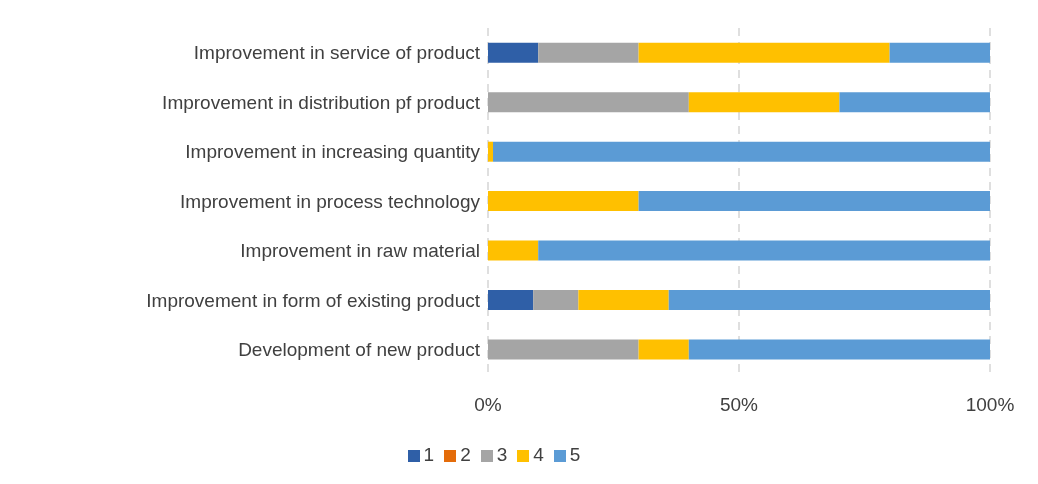 This screenshot has width=1038, height=484. Describe the element at coordinates (488, 405) in the screenshot. I see `x-tick-label: 0%` at that location.